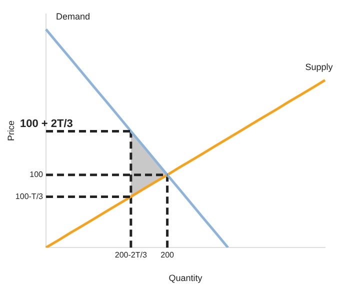 This screenshot has height=290, width=337. I want to click on x-tick-label: 200-2T/3, so click(131, 255).